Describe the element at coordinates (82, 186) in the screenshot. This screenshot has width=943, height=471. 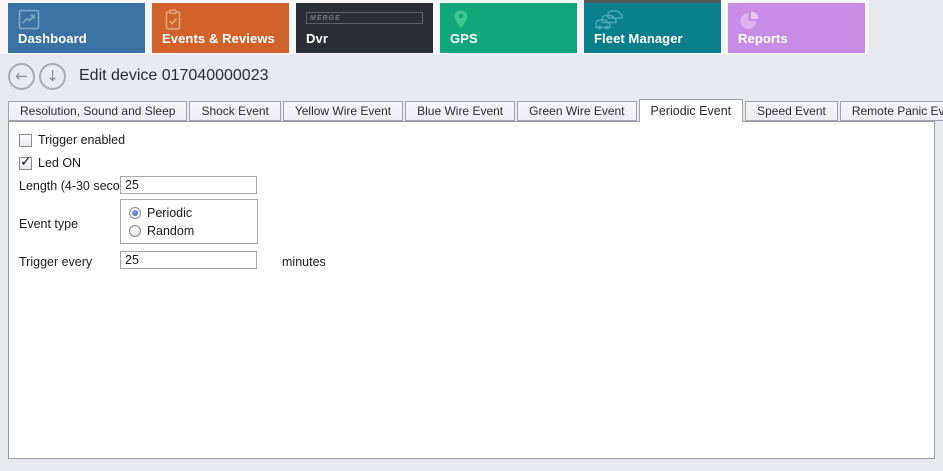
I see `length-label: Length (4-30 seconds)` at that location.